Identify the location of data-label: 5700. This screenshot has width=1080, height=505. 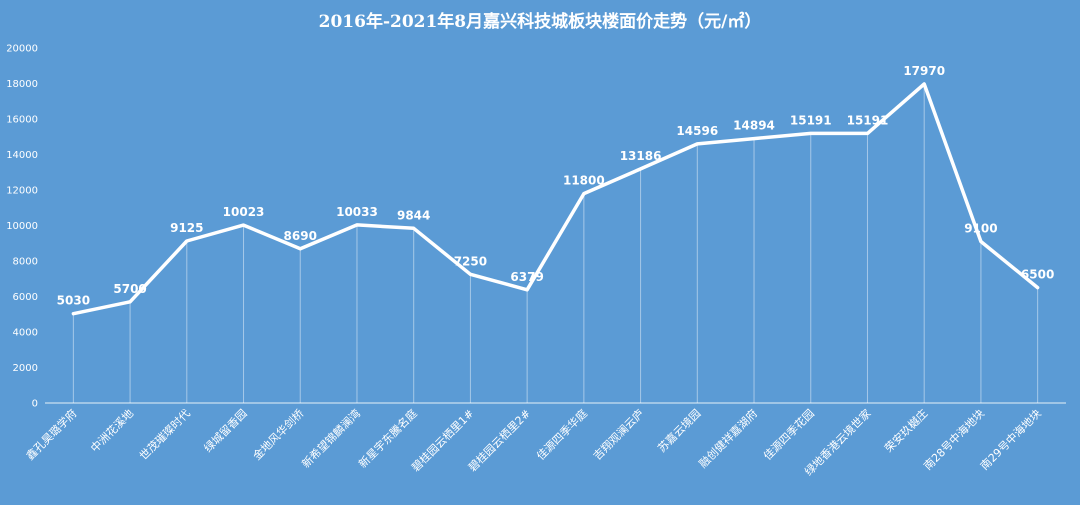
(129, 289).